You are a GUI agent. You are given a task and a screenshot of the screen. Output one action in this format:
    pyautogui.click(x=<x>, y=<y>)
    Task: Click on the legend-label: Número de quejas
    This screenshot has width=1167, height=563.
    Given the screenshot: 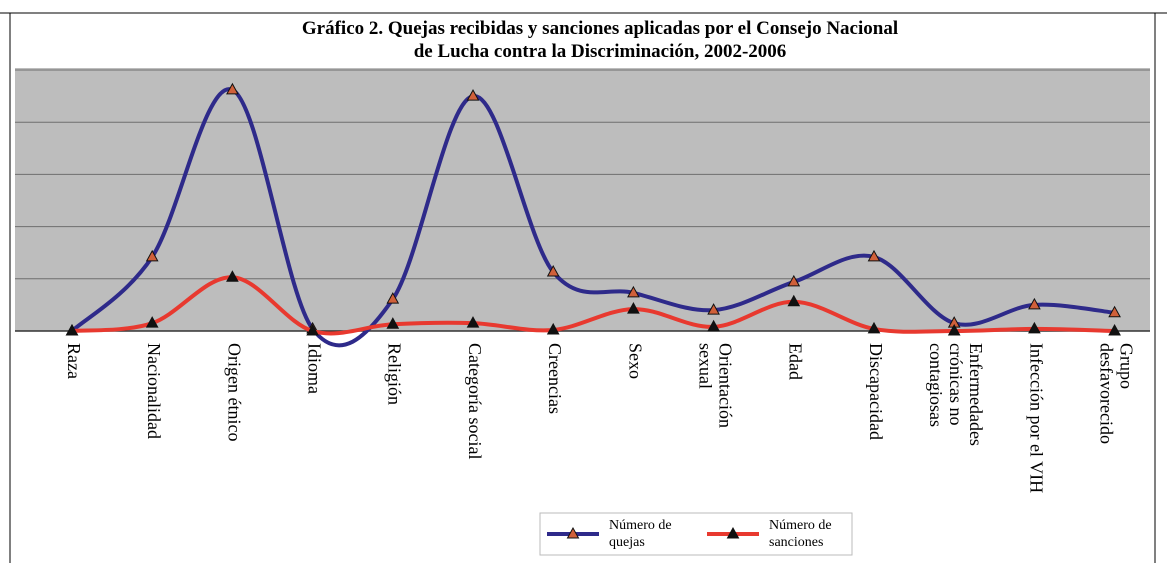 What is the action you would take?
    pyautogui.click(x=640, y=534)
    